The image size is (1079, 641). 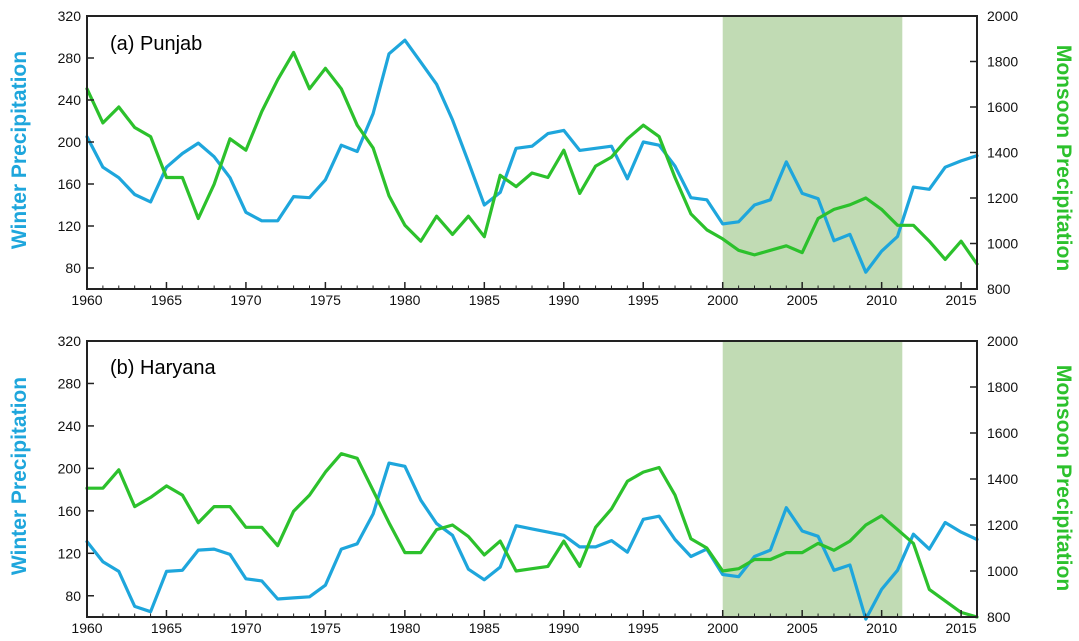 I want to click on panel-a-x-tick-label: 1985, so click(x=484, y=300).